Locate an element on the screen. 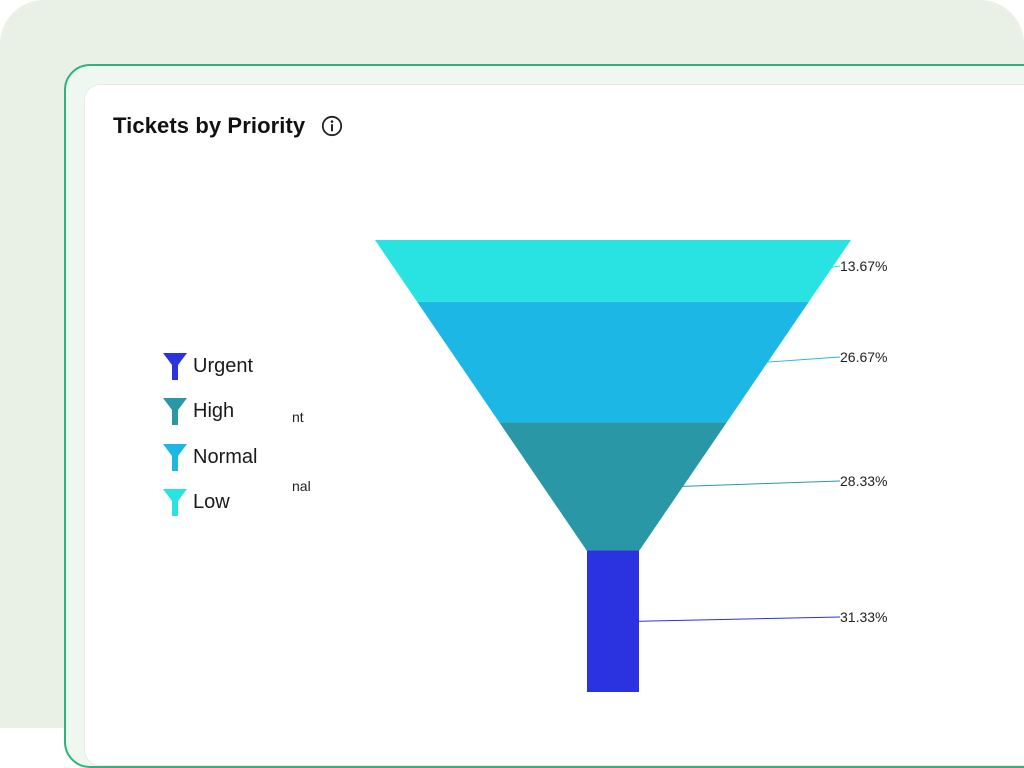  legend-label: High is located at coordinates (214, 410).